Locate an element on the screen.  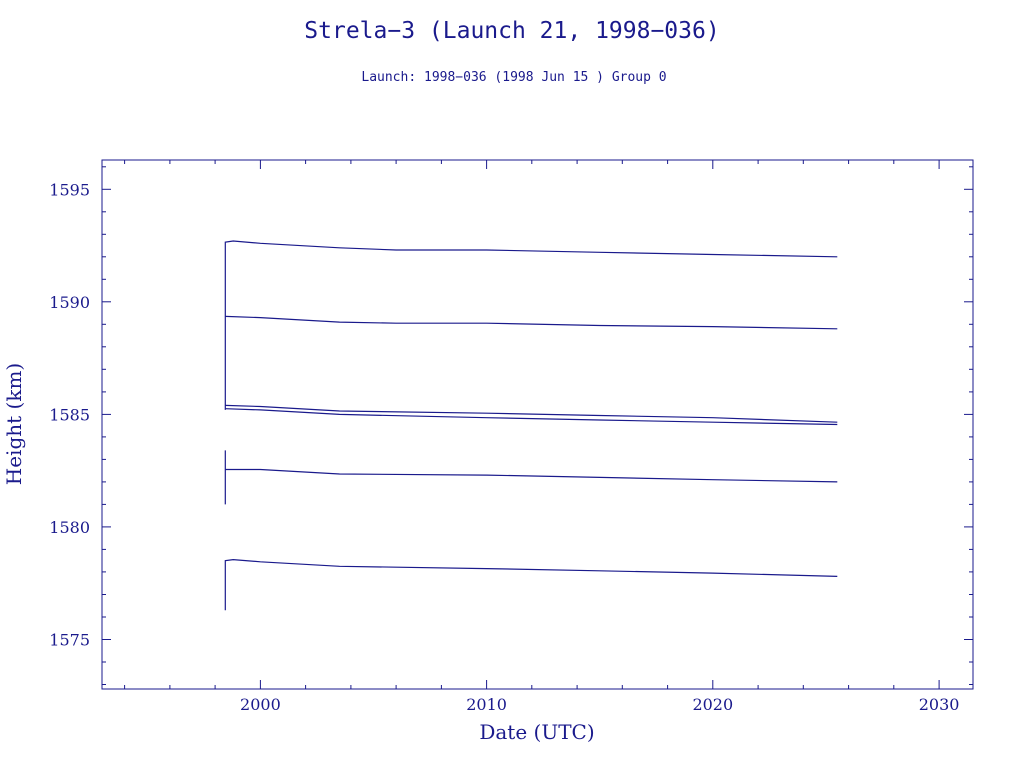
y-tick-label: 1575 is located at coordinates (69, 640).